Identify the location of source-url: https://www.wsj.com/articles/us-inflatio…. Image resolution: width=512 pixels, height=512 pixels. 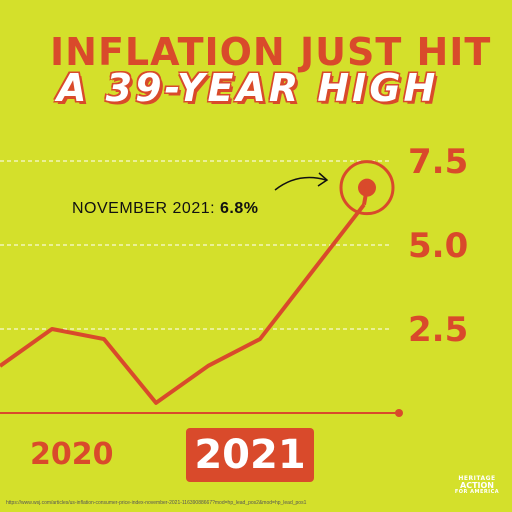
(156, 503).